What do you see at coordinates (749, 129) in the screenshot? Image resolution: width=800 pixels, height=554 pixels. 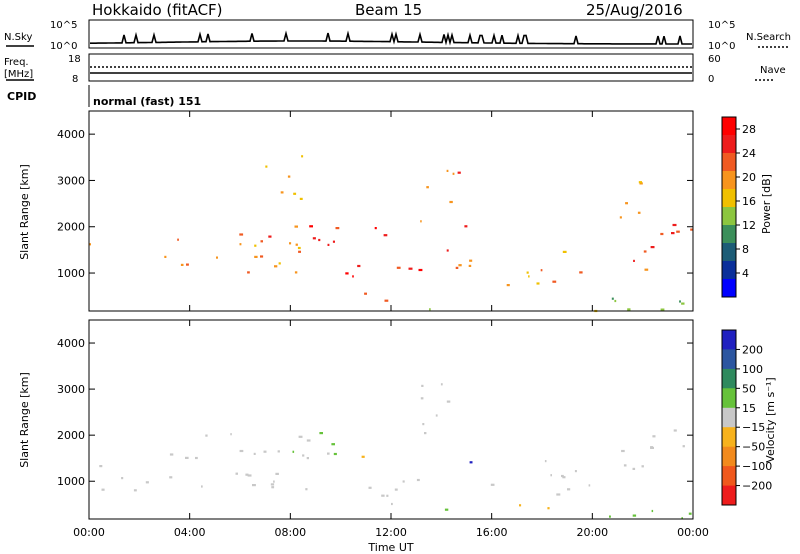 I see `power-colorbar-tick-label: 28` at bounding box center [749, 129].